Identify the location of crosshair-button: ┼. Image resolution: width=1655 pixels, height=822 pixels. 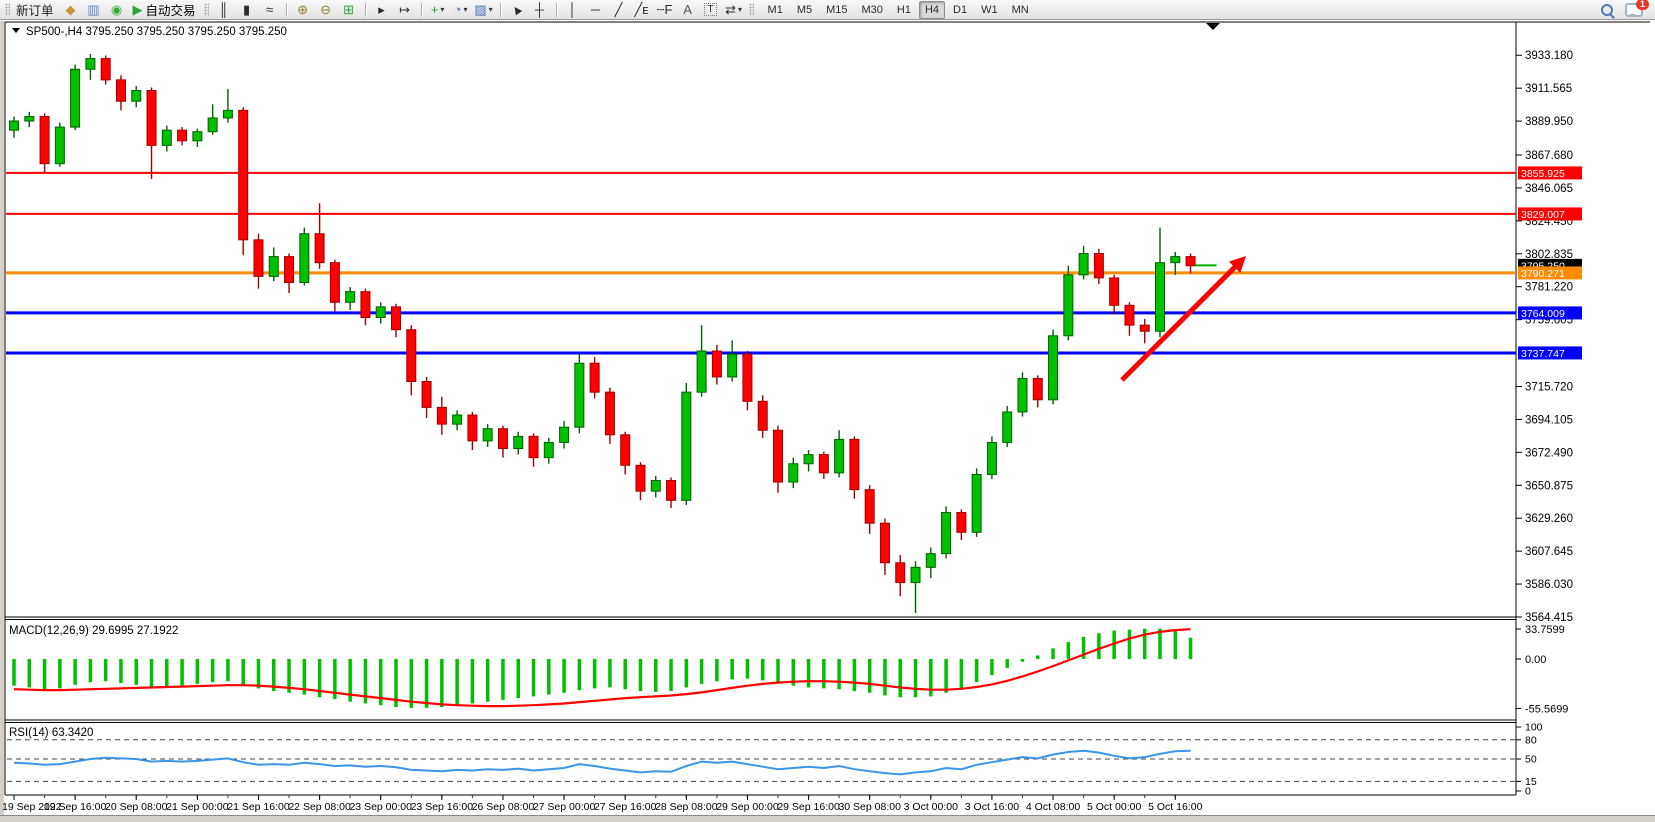
(540, 9).